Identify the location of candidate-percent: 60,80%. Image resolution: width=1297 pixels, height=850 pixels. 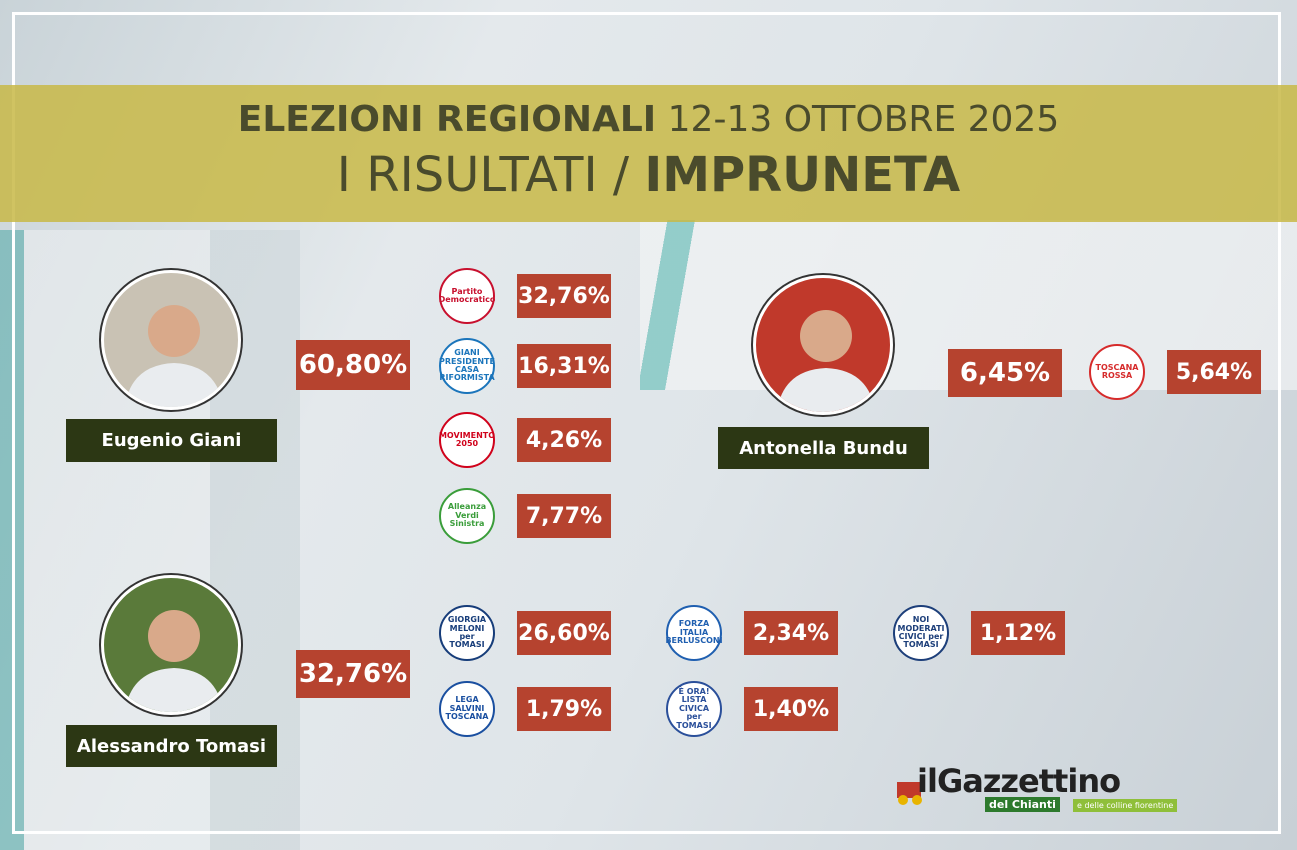
(353, 365).